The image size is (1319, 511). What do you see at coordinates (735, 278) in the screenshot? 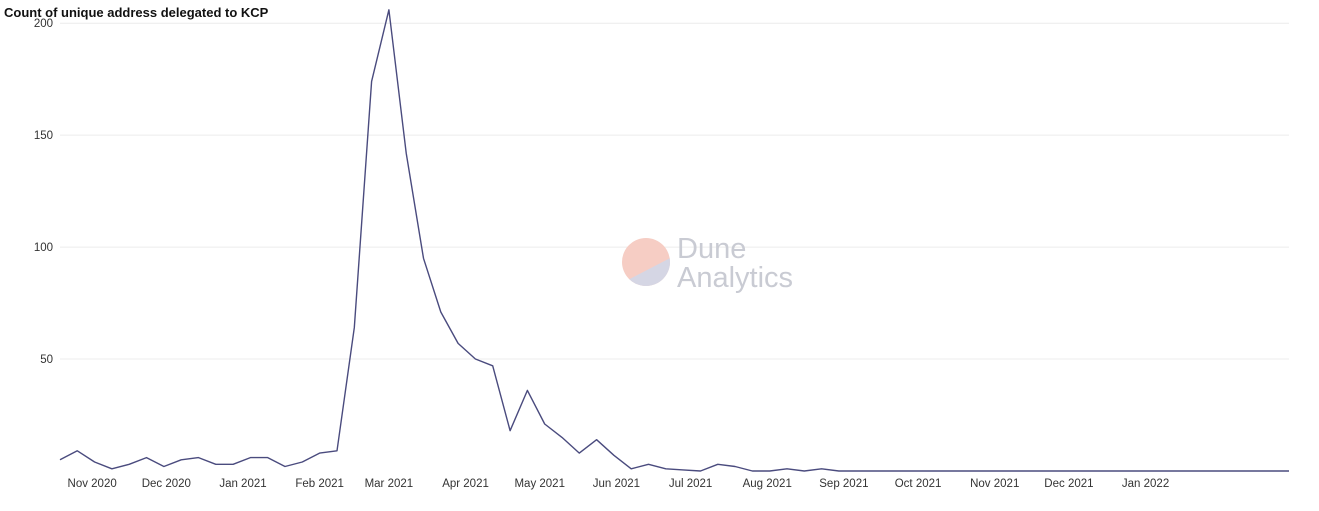
I see `watermark-line2: Analytics` at bounding box center [735, 278].